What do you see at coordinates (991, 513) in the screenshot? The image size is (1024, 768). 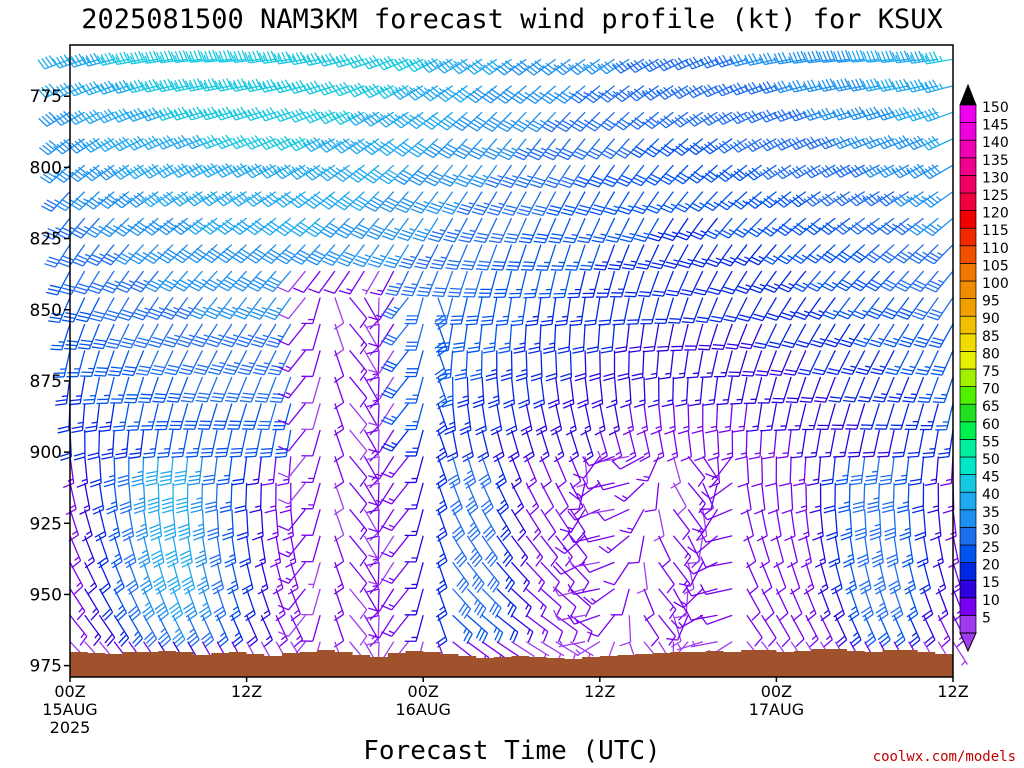 I see `colorbar-label: 35` at bounding box center [991, 513].